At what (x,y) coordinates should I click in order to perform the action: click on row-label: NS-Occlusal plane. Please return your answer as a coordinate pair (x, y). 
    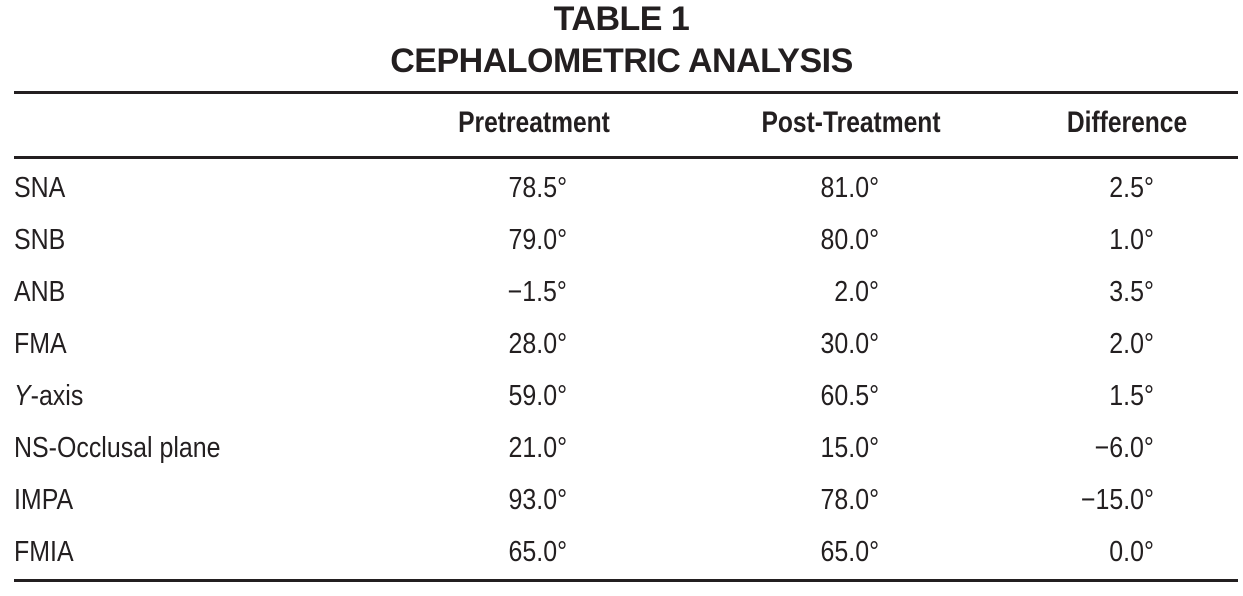
    Looking at the image, I should click on (117, 448).